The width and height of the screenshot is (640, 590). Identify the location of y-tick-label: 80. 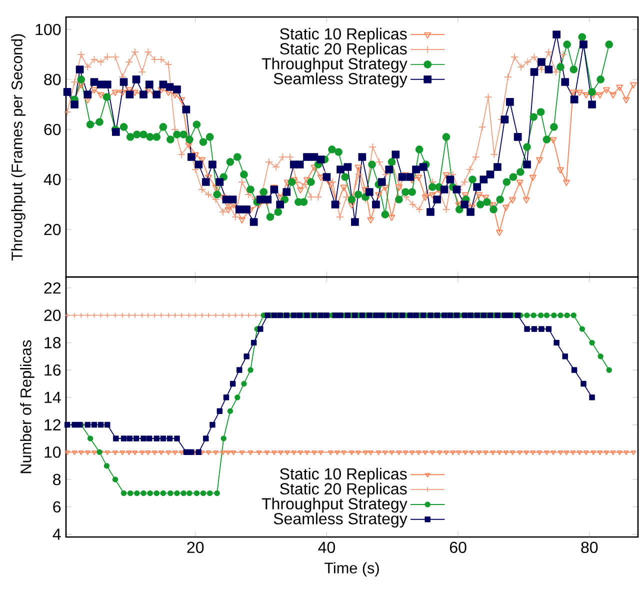
(52, 80).